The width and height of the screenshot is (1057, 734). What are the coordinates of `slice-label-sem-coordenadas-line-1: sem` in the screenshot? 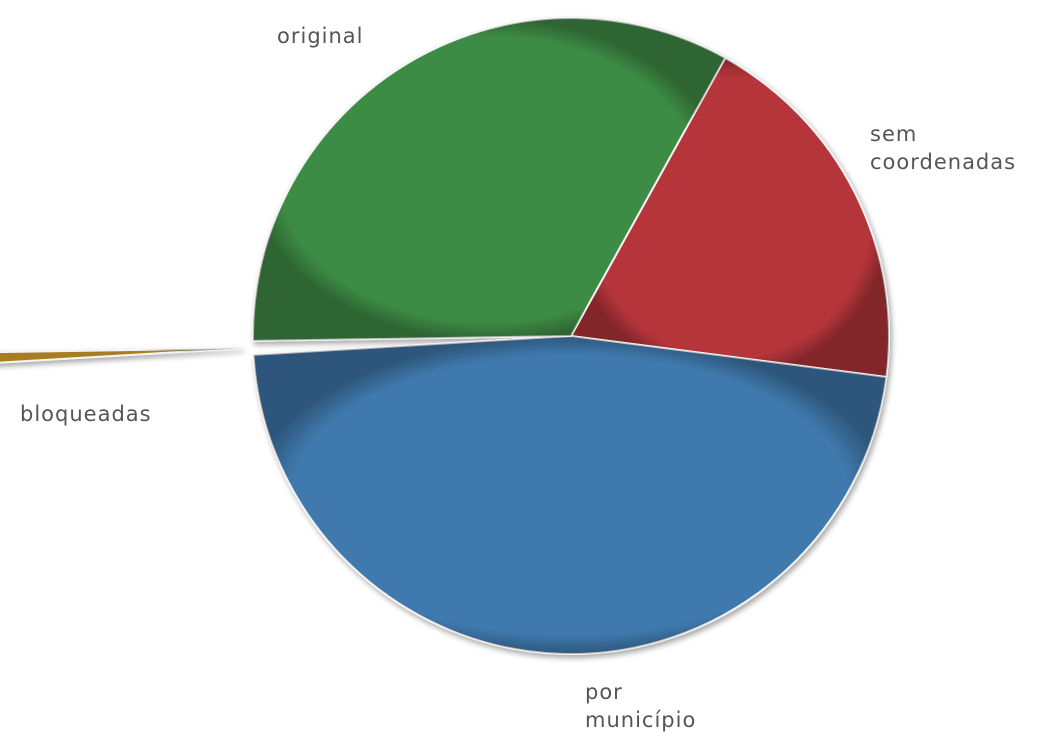 It's located at (894, 134).